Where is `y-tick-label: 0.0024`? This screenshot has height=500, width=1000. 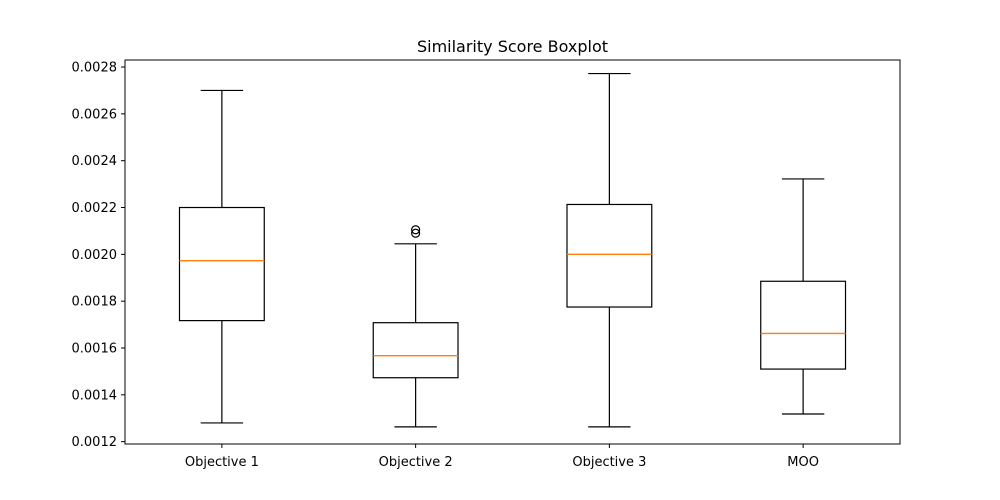
y-tick-label: 0.0024 is located at coordinates (95, 161).